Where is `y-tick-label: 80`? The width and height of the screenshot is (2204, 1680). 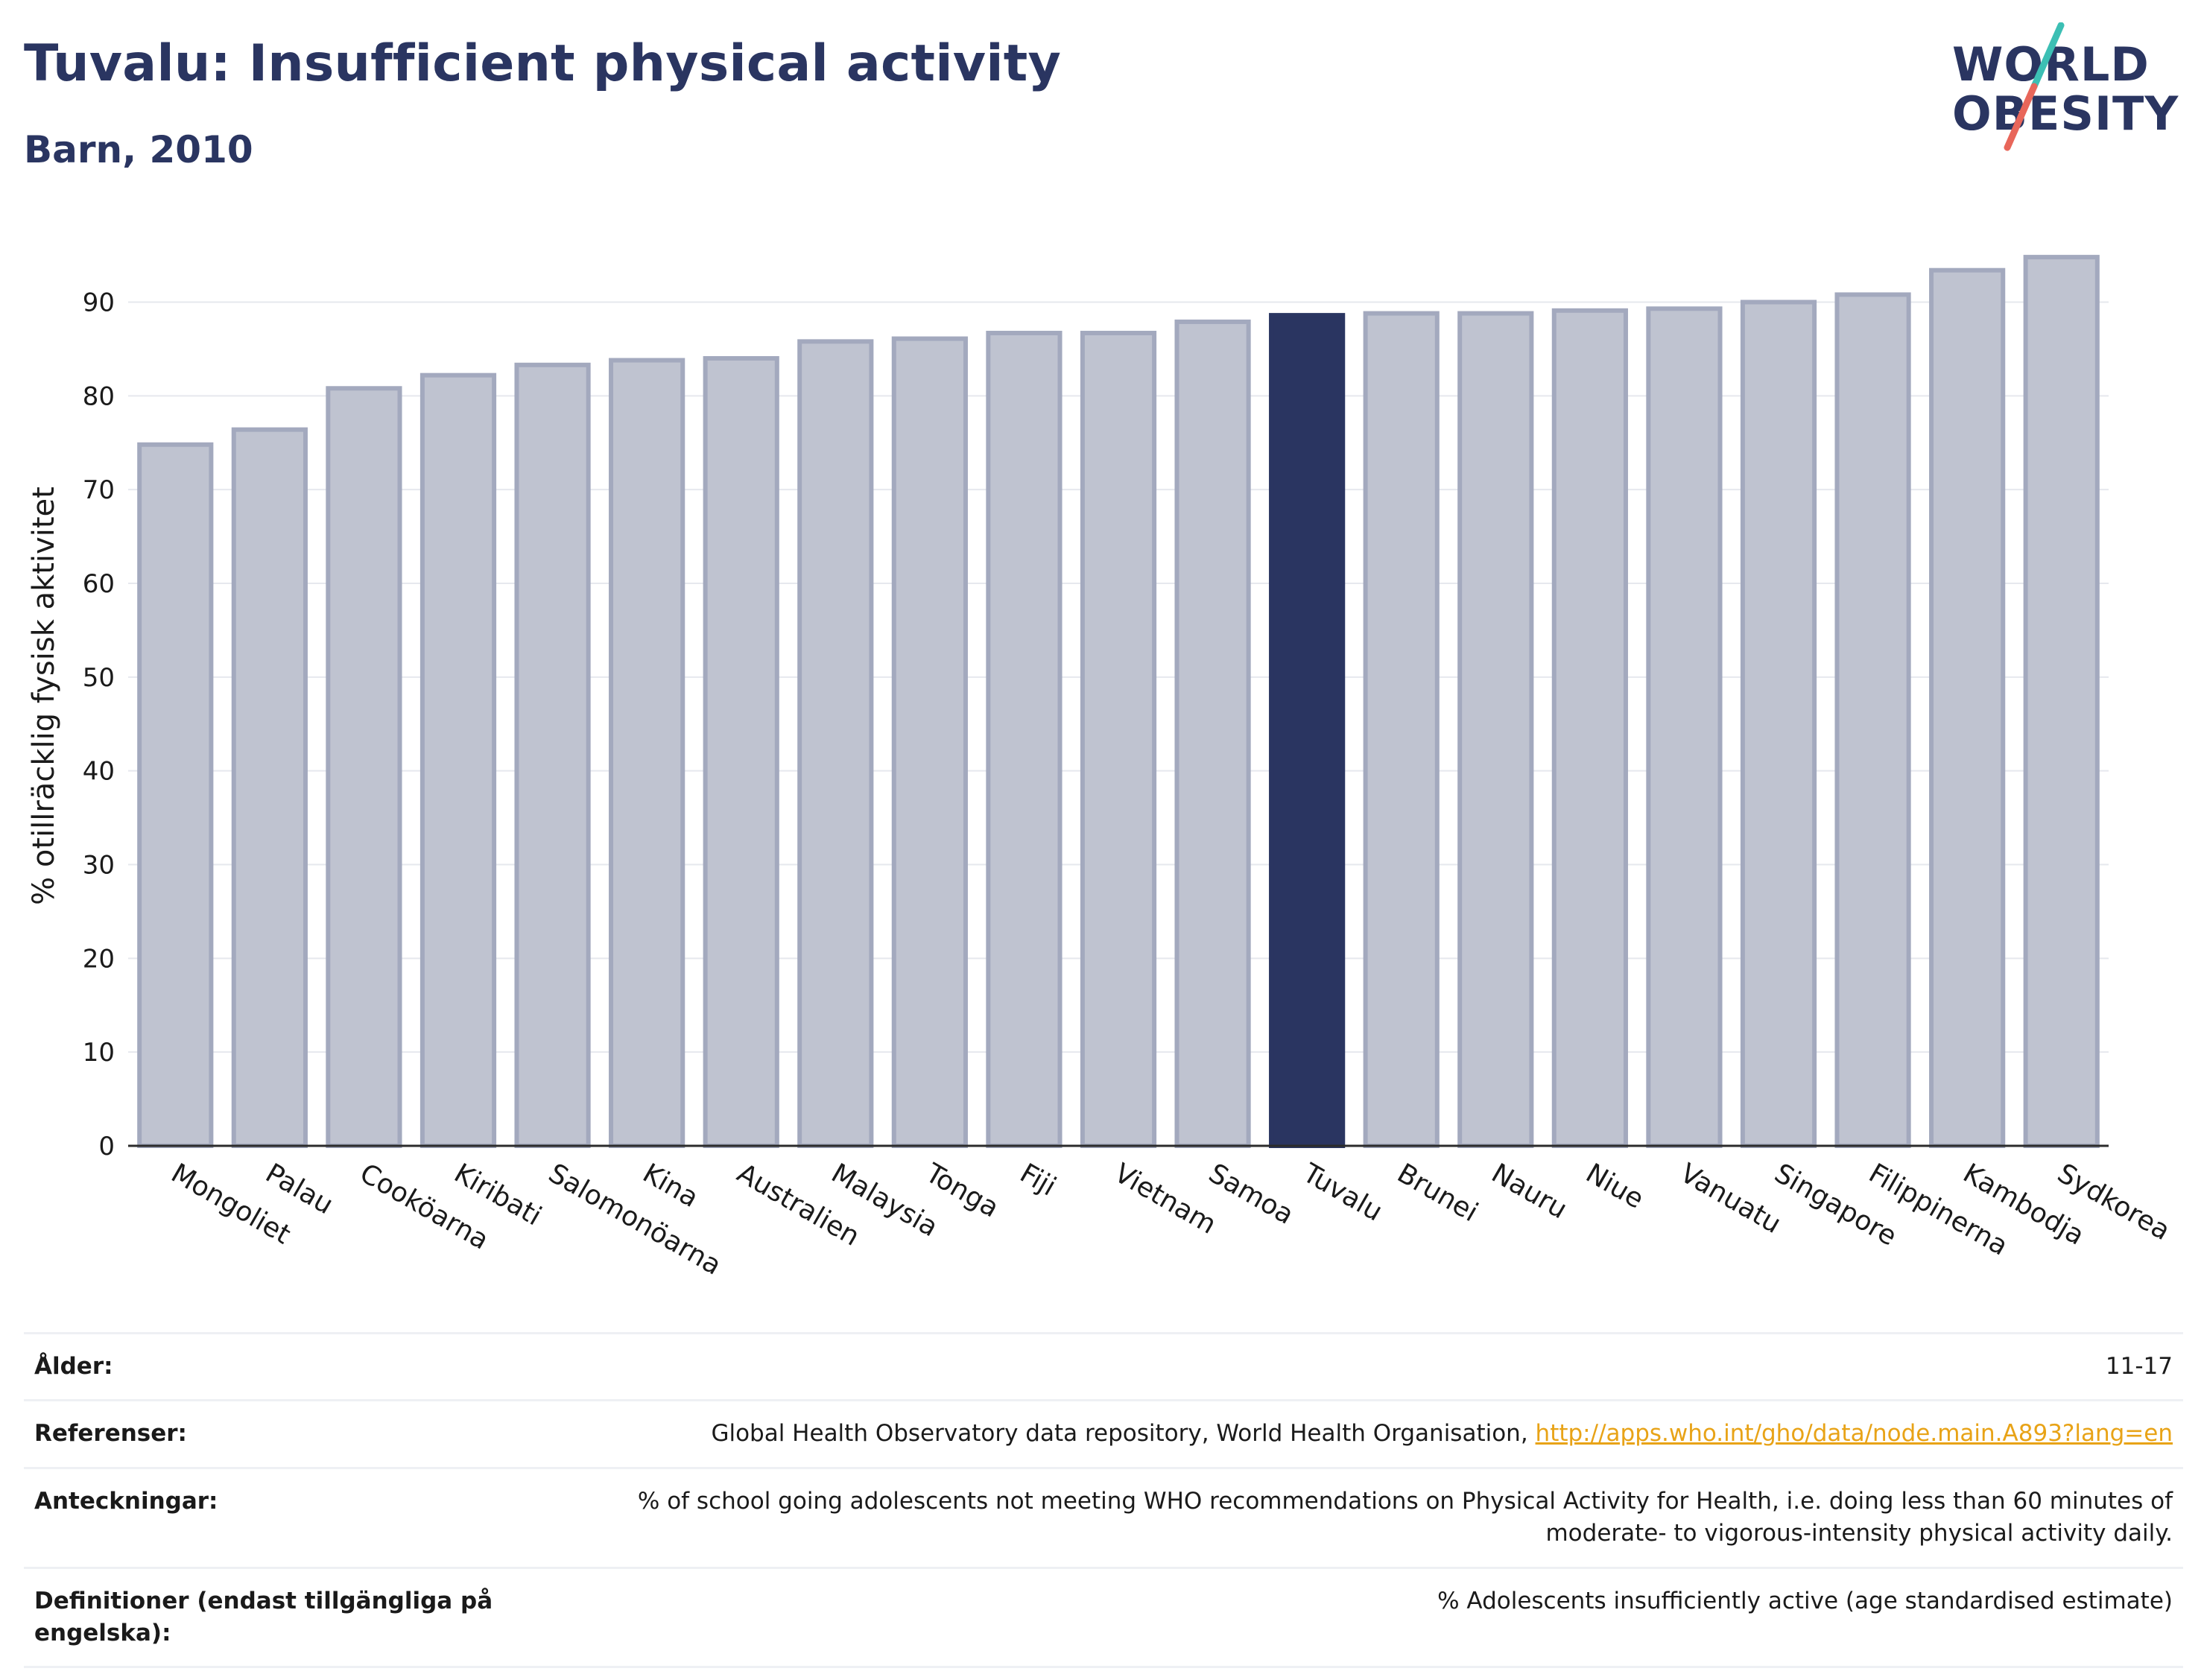 y-tick-label: 80 is located at coordinates (99, 396).